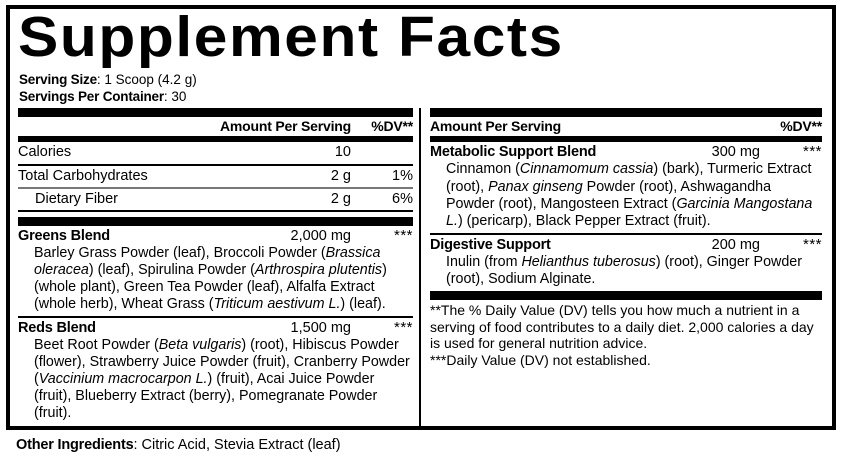 The height and width of the screenshot is (461, 842). What do you see at coordinates (215, 153) in the screenshot?
I see `table-row: Calories 10` at bounding box center [215, 153].